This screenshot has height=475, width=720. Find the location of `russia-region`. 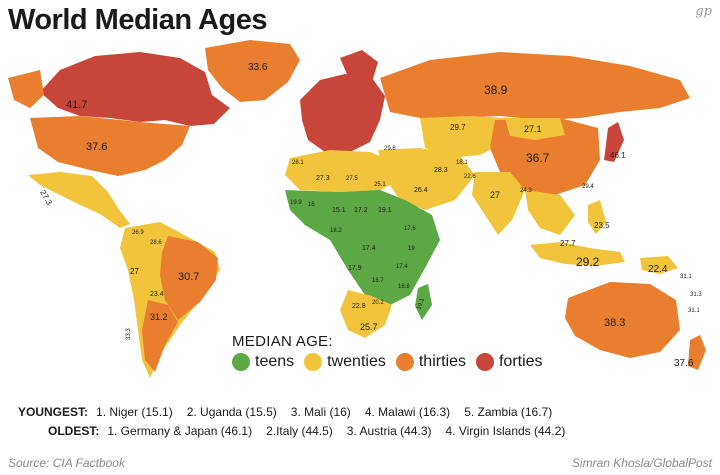

russia-region is located at coordinates (535, 86).